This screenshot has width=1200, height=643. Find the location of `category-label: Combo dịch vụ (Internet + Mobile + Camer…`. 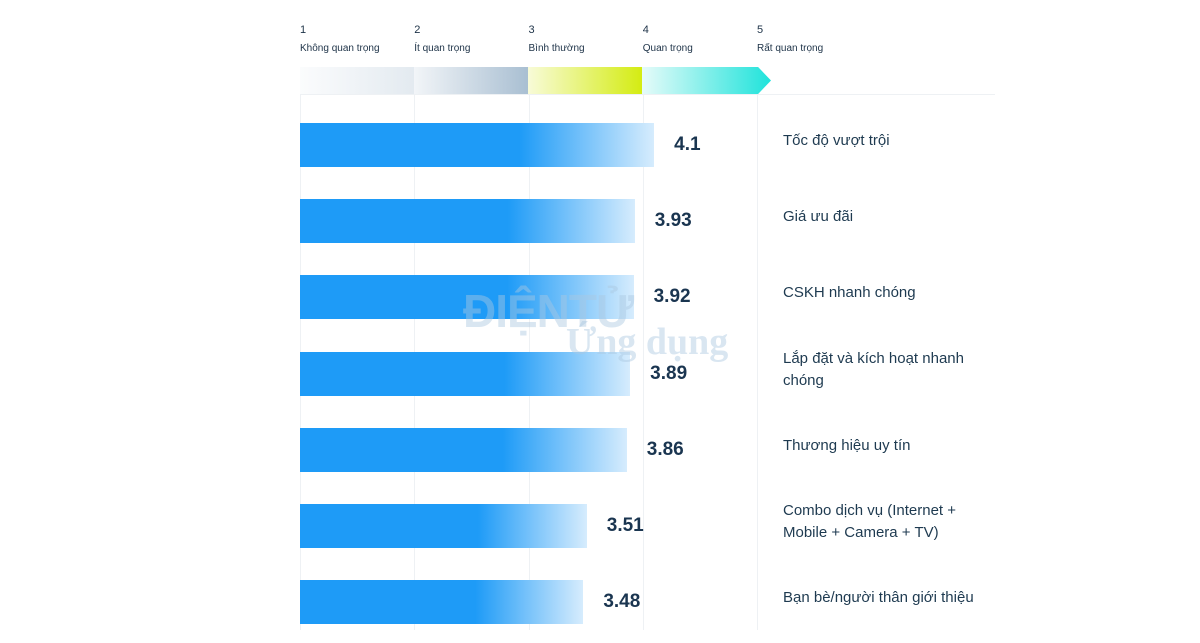

category-label: Combo dịch vụ (Internet + Mobile + Camer… is located at coordinates (870, 521).